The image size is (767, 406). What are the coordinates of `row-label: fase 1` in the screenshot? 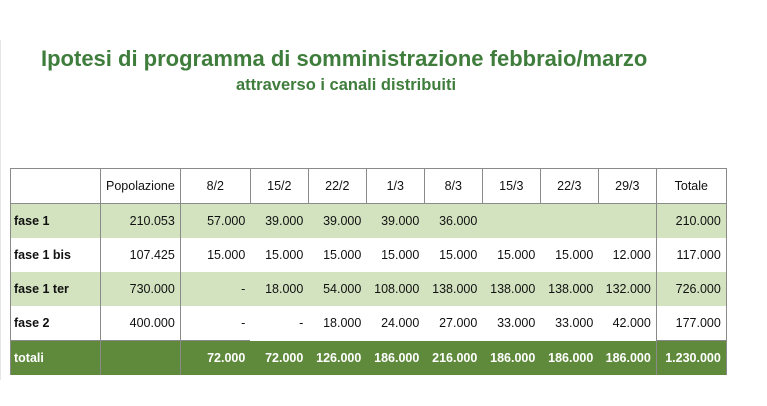 It's located at (55, 220).